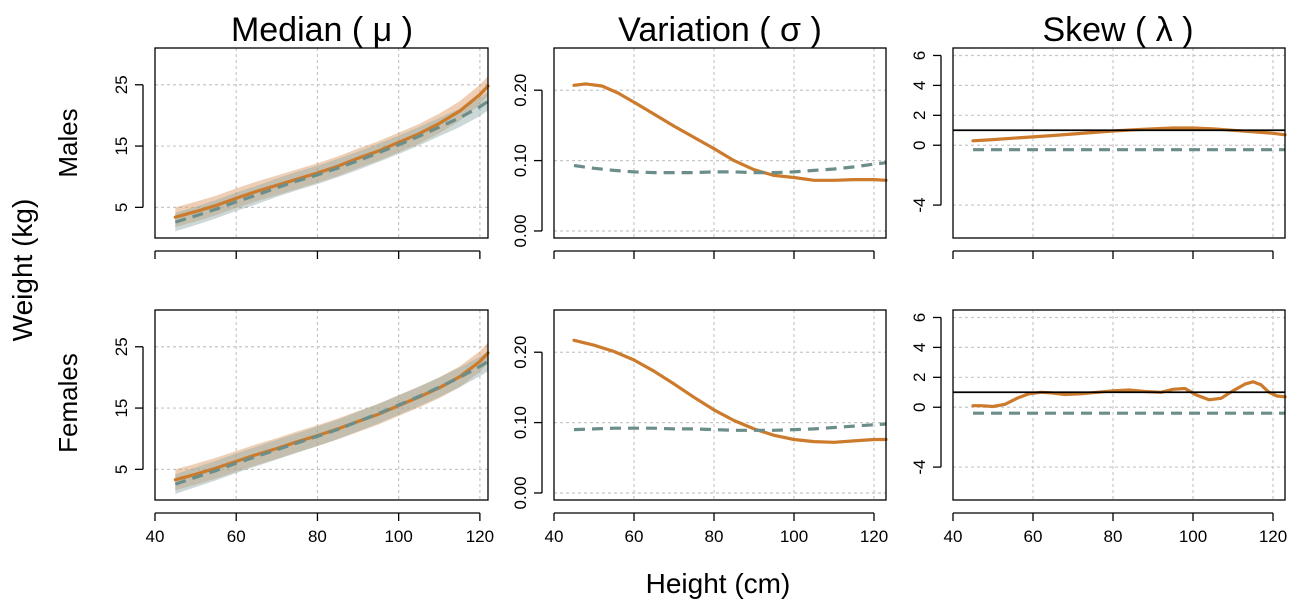 The width and height of the screenshot is (1302, 608). I want to click on panel-males-variation: 0.00 0.10 0.20, so click(699, 153).